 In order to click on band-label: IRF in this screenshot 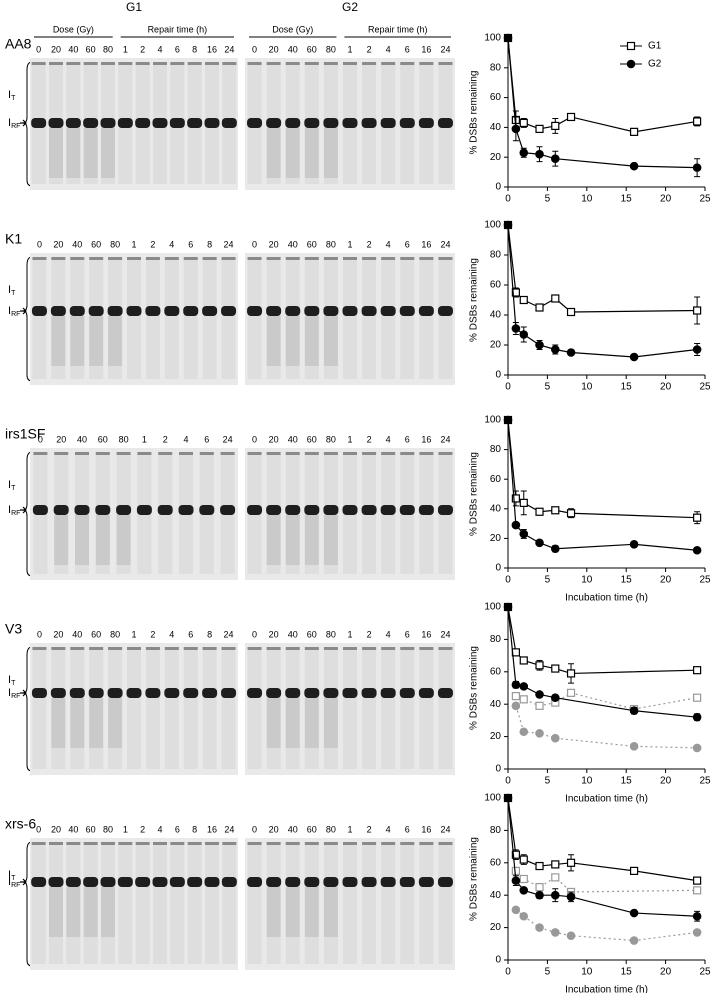, I will do `click(14, 882)`.